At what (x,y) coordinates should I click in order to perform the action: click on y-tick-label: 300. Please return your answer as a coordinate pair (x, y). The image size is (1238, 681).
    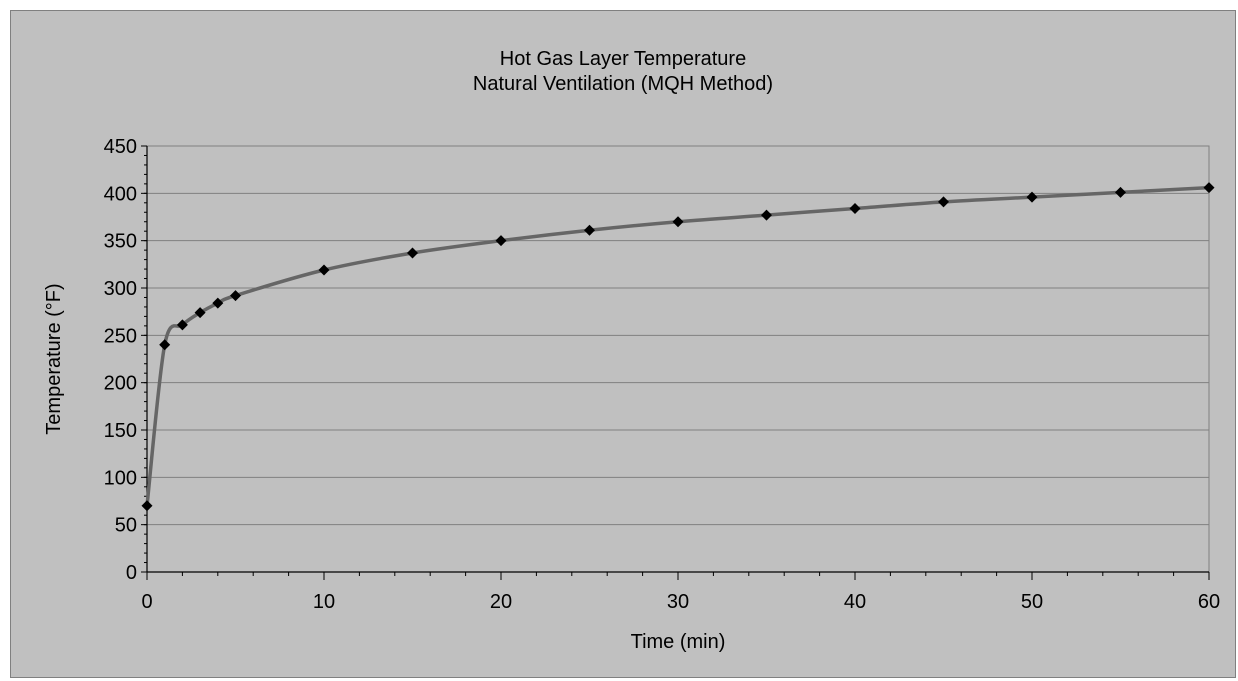
    Looking at the image, I should click on (120, 289).